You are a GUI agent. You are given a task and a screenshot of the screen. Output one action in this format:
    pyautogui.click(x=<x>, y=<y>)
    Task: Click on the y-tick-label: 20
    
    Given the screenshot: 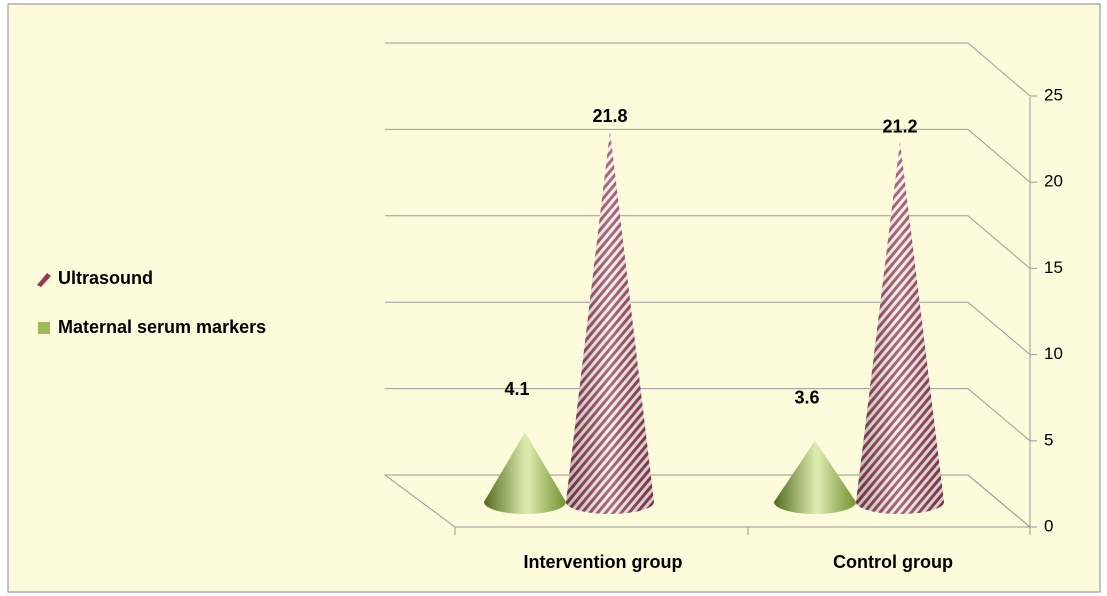 What is the action you would take?
    pyautogui.click(x=1053, y=181)
    